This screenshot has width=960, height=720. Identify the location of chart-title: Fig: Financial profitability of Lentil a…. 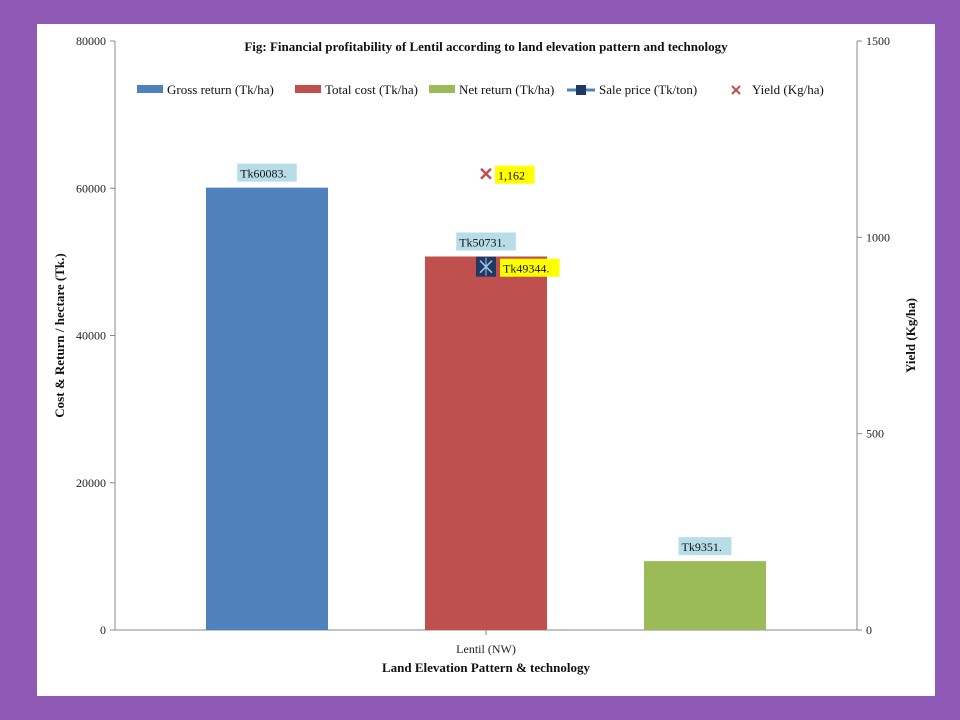
(486, 46).